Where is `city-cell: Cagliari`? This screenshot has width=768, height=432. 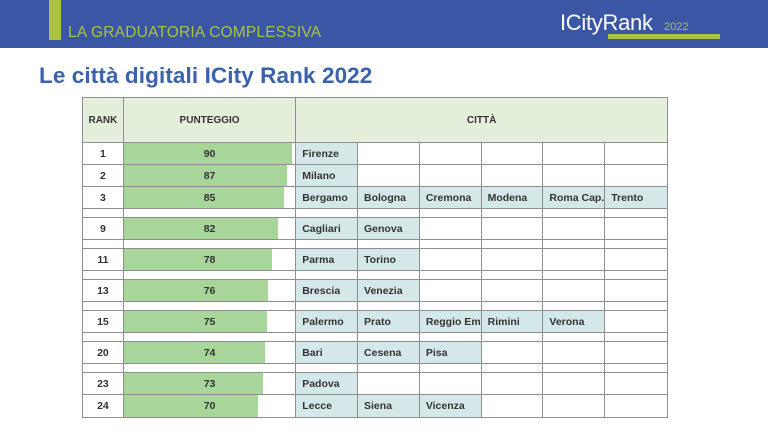 city-cell: Cagliari is located at coordinates (327, 228).